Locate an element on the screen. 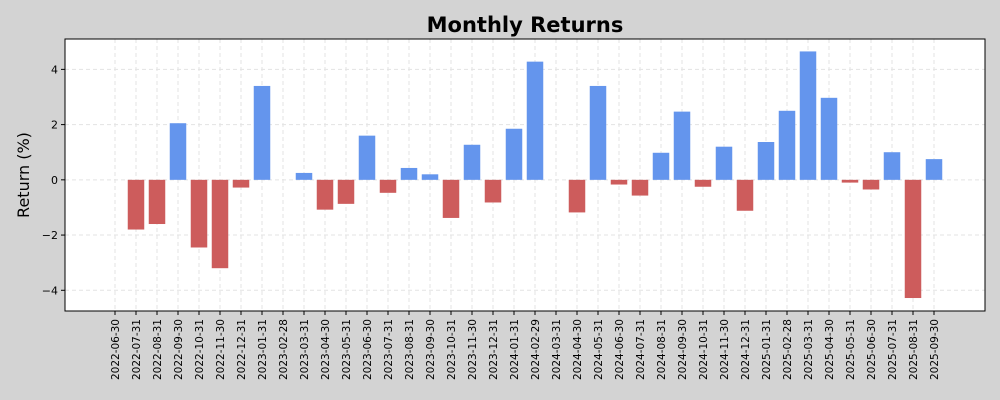 This screenshot has height=400, width=1000. y-axis-ticks: −4 −2 0 2 4 is located at coordinates (53, 180).